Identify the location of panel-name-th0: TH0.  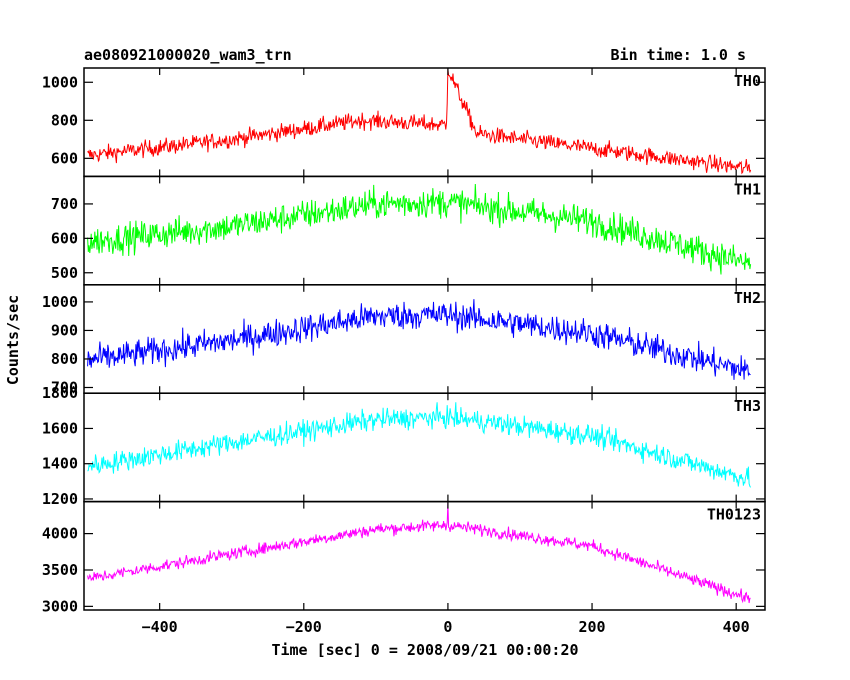
(747, 81).